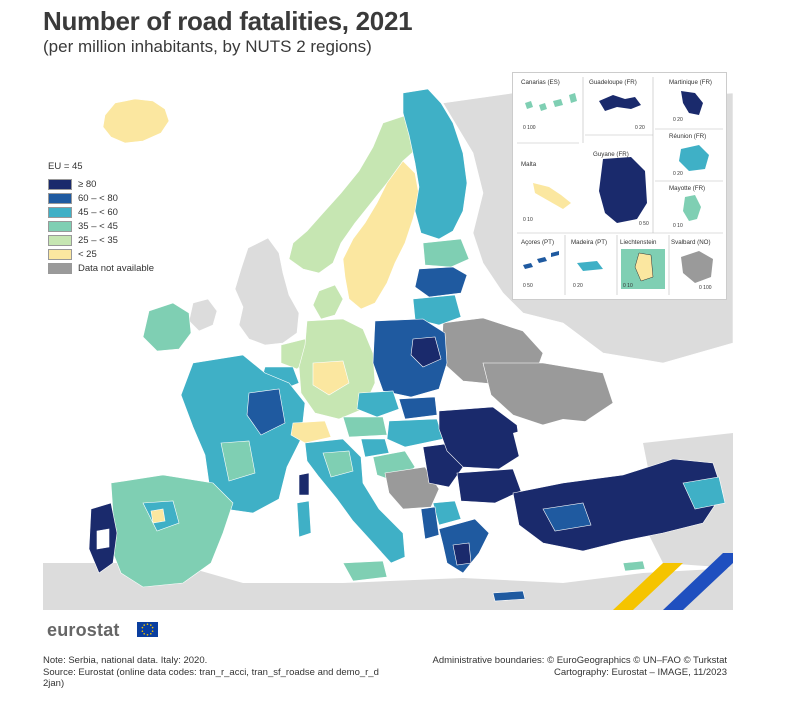 The height and width of the screenshot is (720, 804). I want to click on legend-item: < 25, so click(101, 254).